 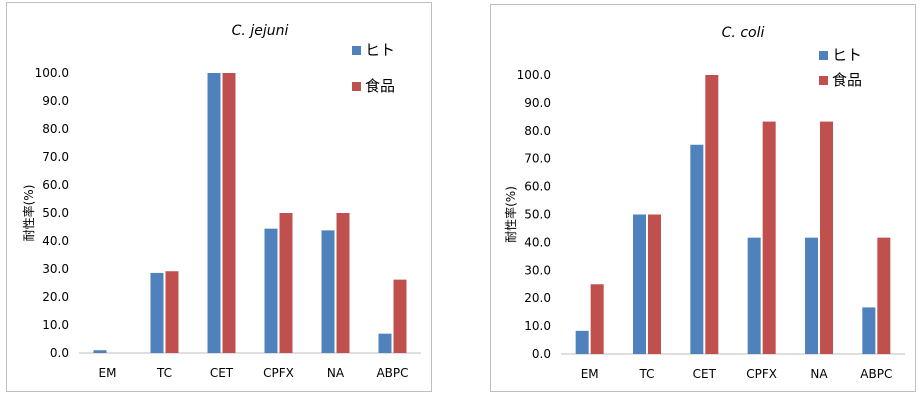 What do you see at coordinates (743, 33) in the screenshot?
I see `chart-title: C. coli` at bounding box center [743, 33].